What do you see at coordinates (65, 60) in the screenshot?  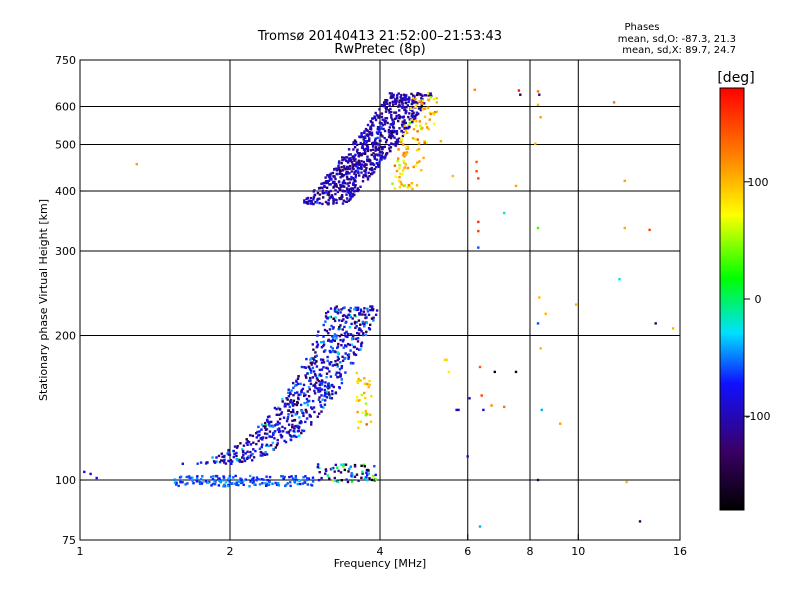 I see `y-tick-label: 750` at bounding box center [65, 60].